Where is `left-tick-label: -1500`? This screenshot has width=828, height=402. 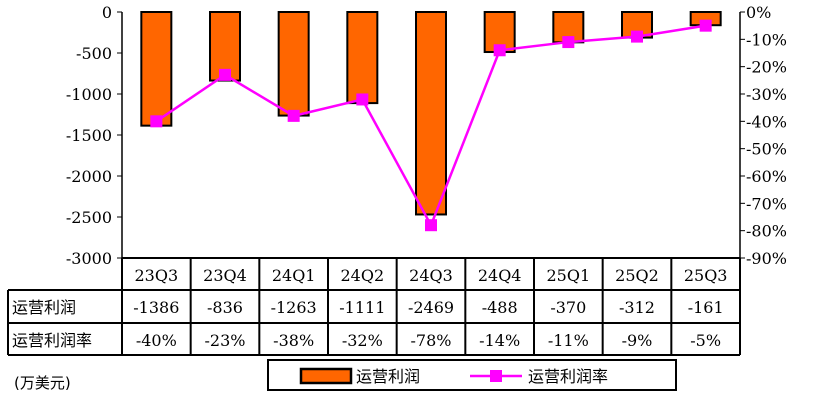 left-tick-label: -1500 is located at coordinates (89, 135).